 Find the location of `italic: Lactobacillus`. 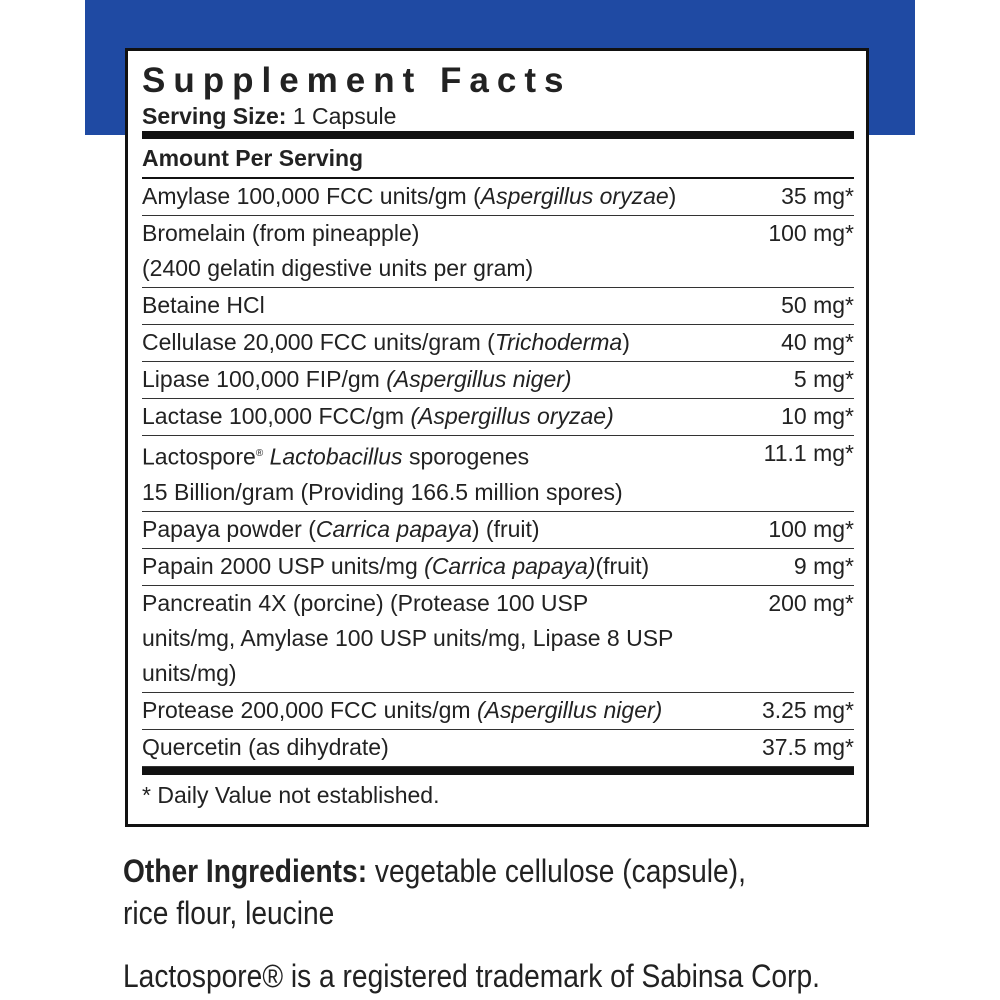

italic: Lactobacillus is located at coordinates (336, 456).